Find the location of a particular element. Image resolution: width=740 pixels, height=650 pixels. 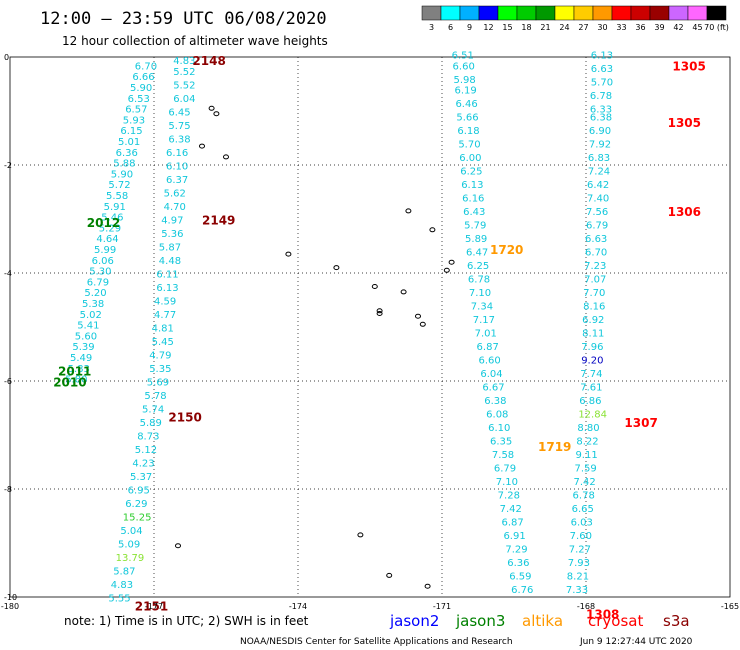

wave-height-label: 7.74 is located at coordinates (591, 374).